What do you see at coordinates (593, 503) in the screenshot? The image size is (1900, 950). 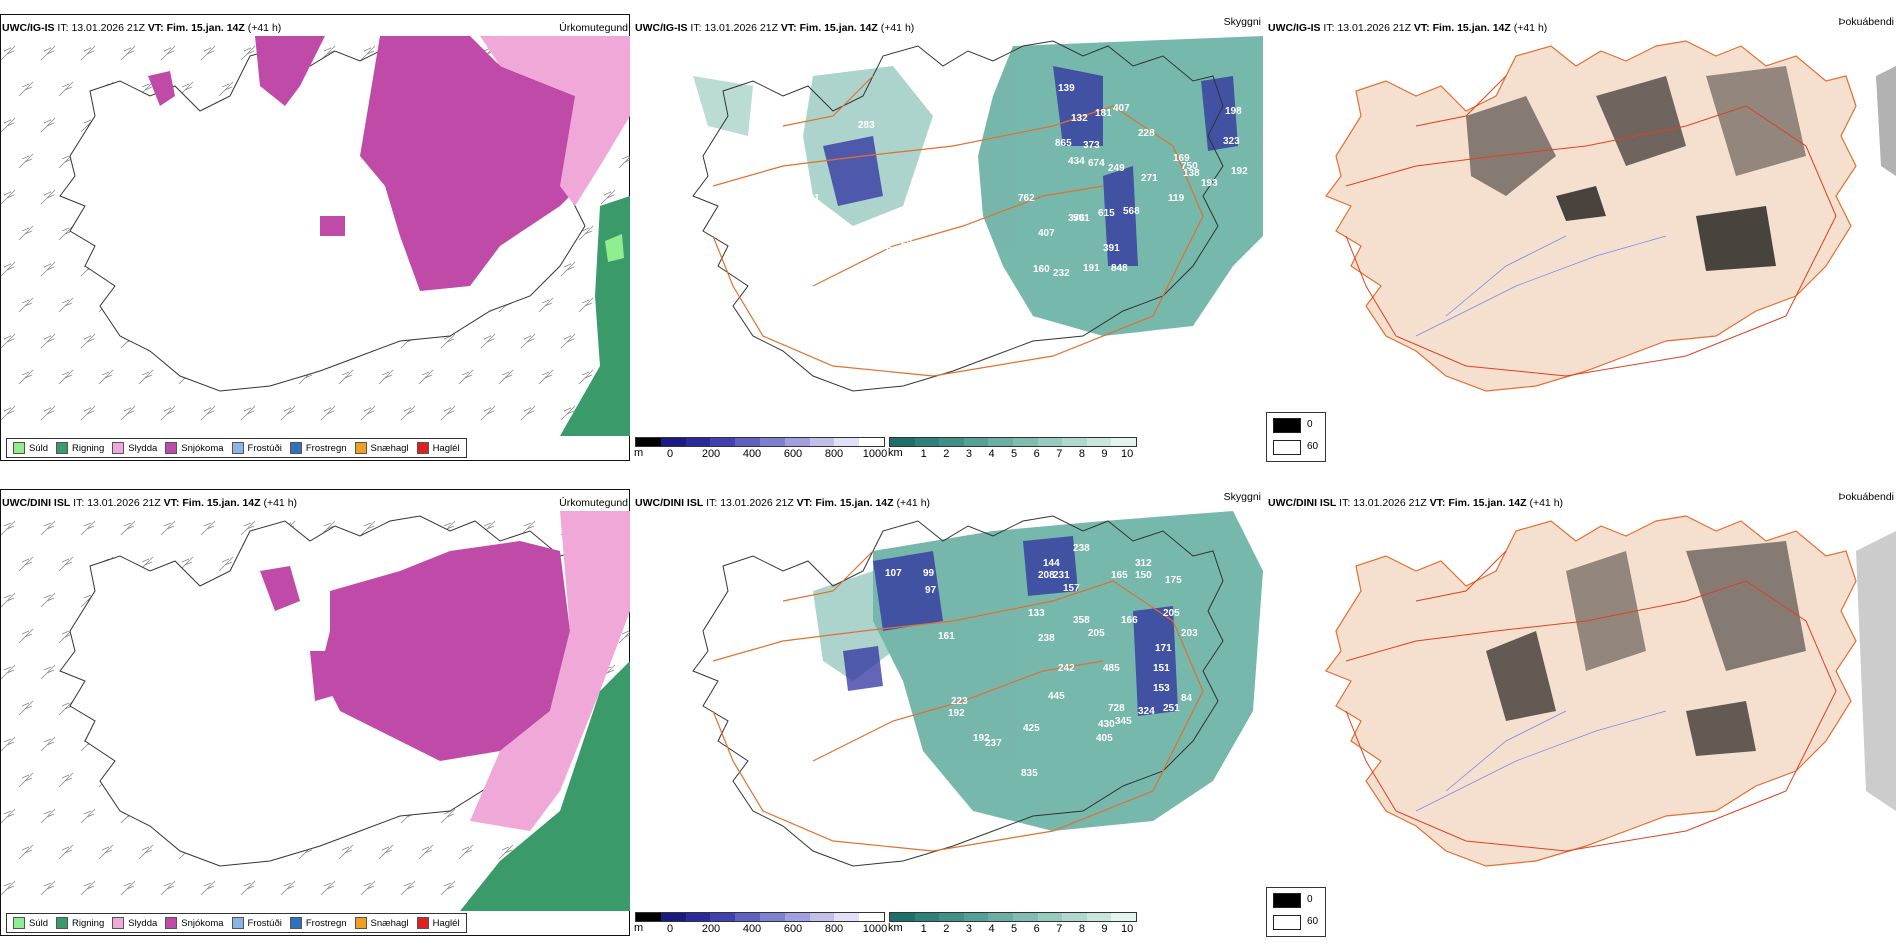 I see `panel-title: Úrkomutegund` at bounding box center [593, 503].